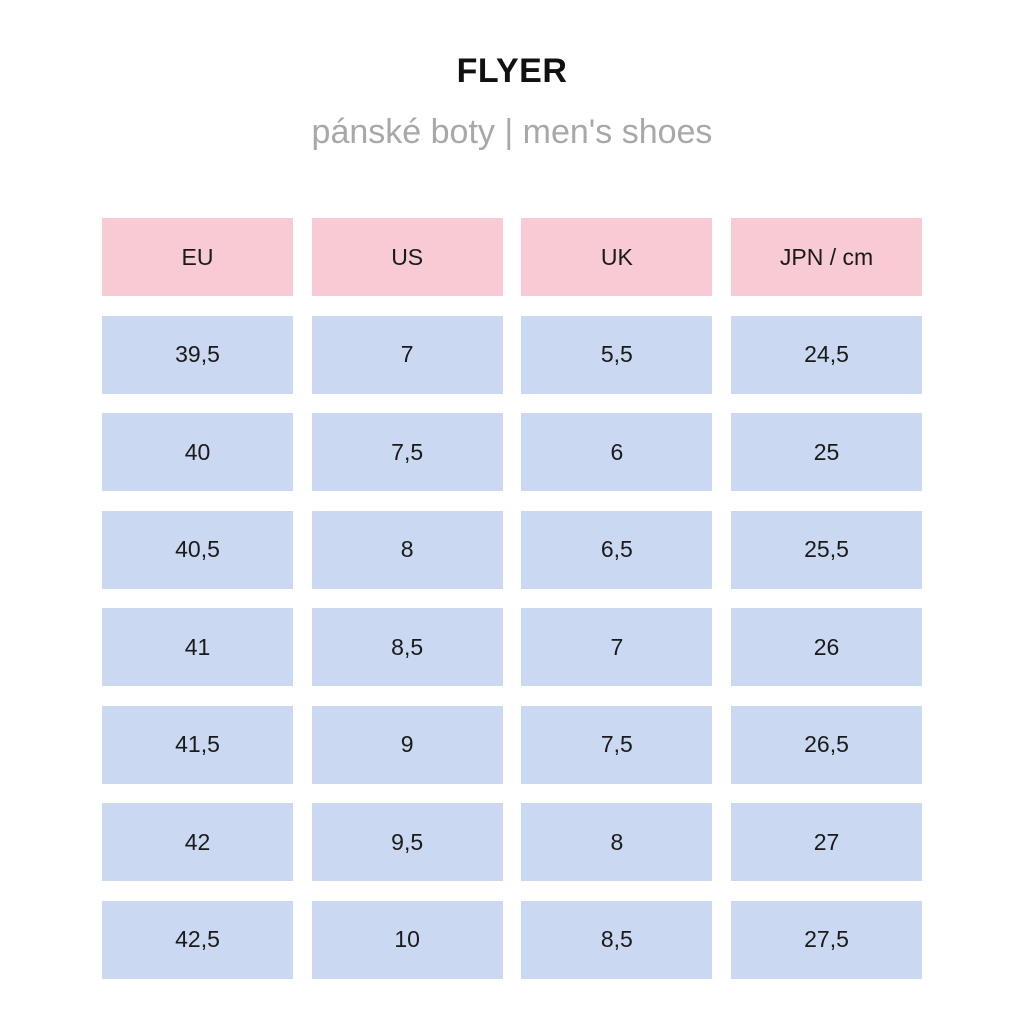 This screenshot has height=1024, width=1024. Describe the element at coordinates (826, 842) in the screenshot. I see `table-cell-jpn: 27` at that location.